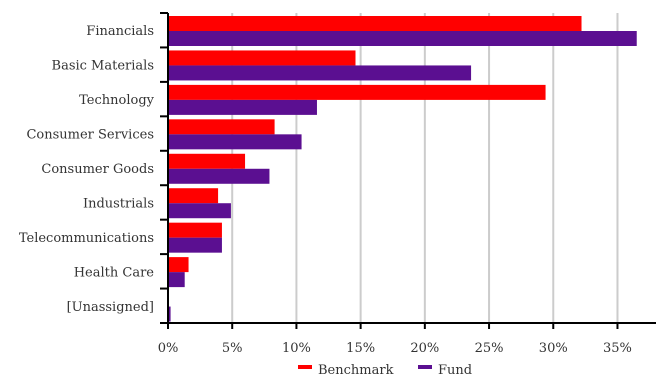  Describe the element at coordinates (360, 348) in the screenshot. I see `x-tick-label: 15%` at that location.